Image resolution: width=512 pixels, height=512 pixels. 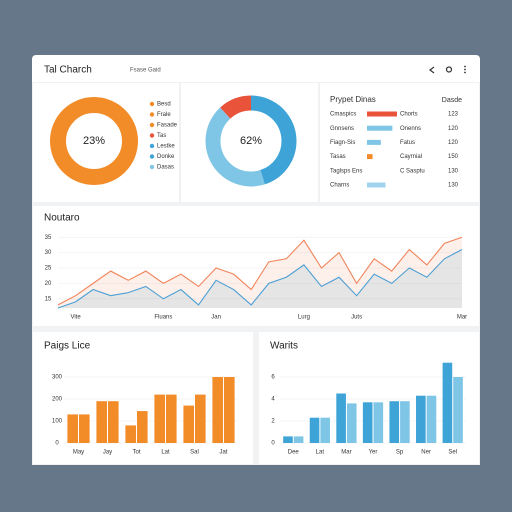 I want to click on row-status: Fatus, so click(x=407, y=143).